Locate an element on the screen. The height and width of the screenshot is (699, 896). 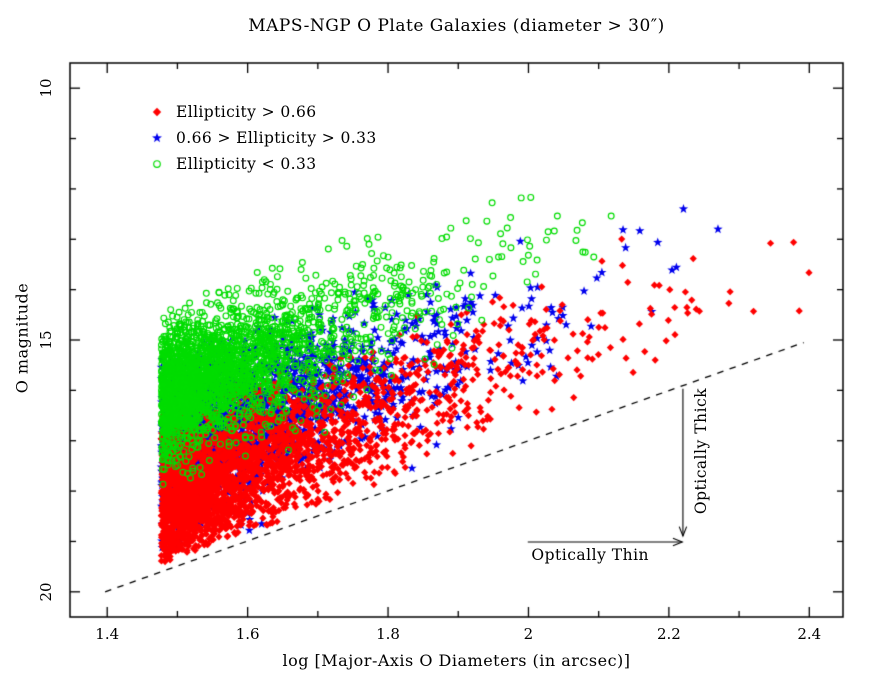
x-tick-label: 1.6 is located at coordinates (247, 634).